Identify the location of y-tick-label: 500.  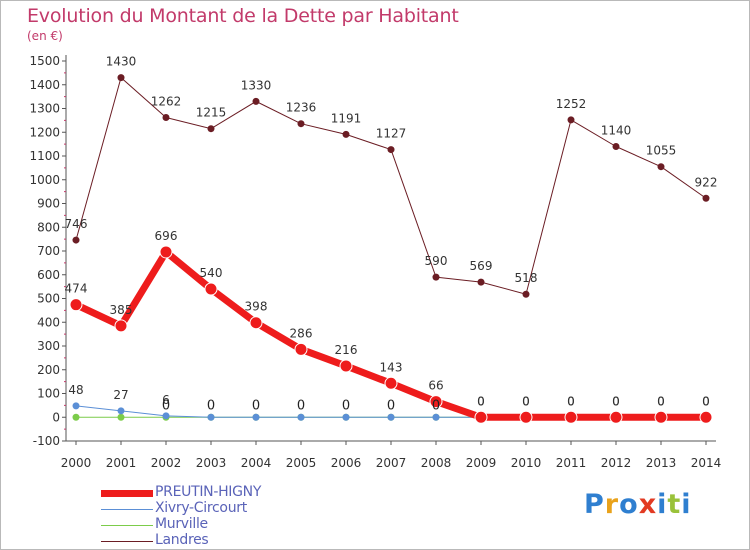
(48, 299).